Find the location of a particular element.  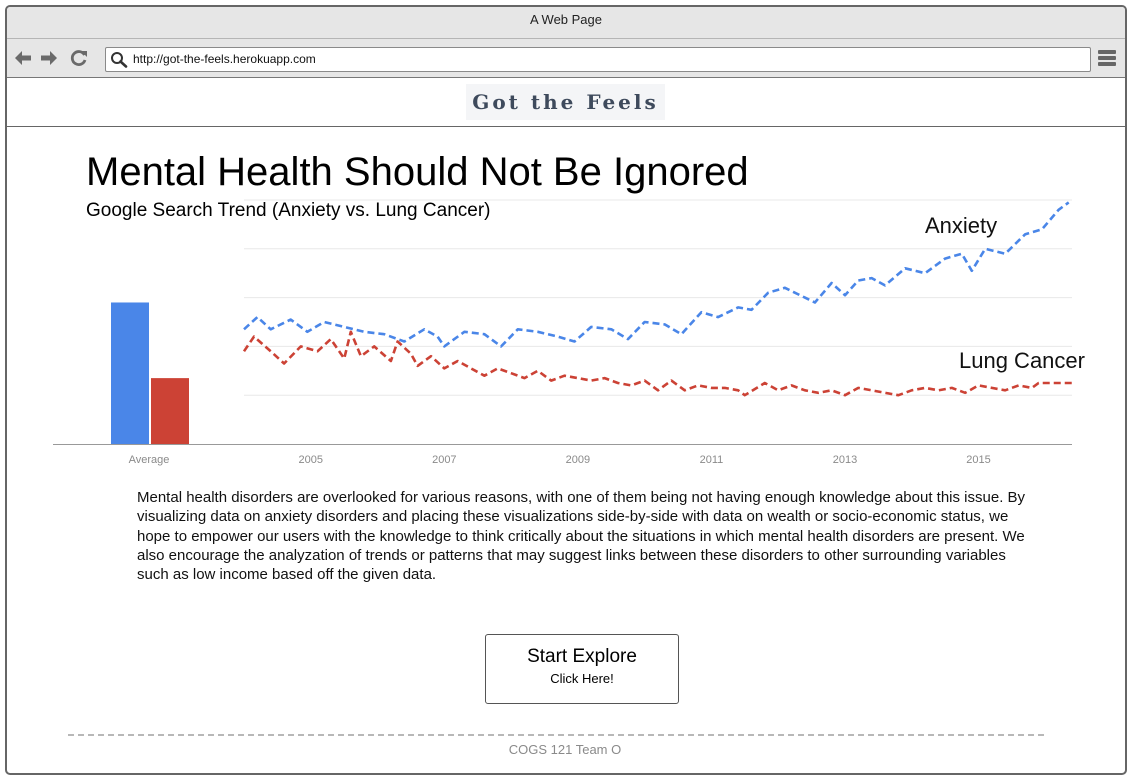

start-explore-label: Start Explore is located at coordinates (582, 656).